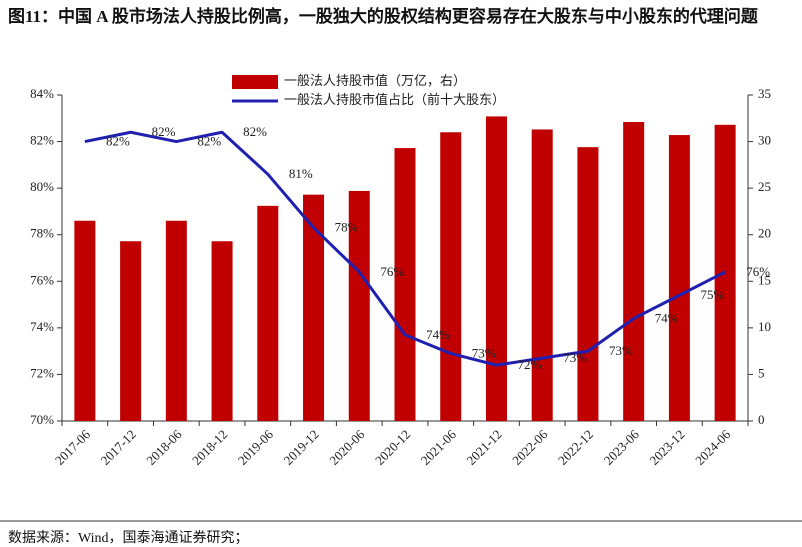 The image size is (802, 547). Describe the element at coordinates (209, 447) in the screenshot. I see `x-tick-label: 2018-12` at that location.